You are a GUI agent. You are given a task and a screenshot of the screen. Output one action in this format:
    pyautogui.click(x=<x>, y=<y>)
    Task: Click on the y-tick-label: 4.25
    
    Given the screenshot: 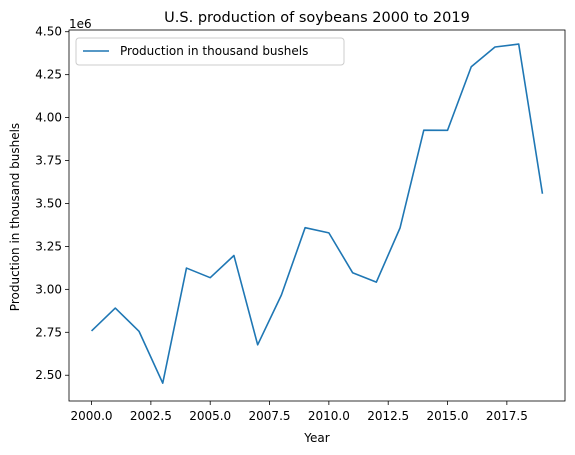 What is the action you would take?
    pyautogui.click(x=48, y=75)
    